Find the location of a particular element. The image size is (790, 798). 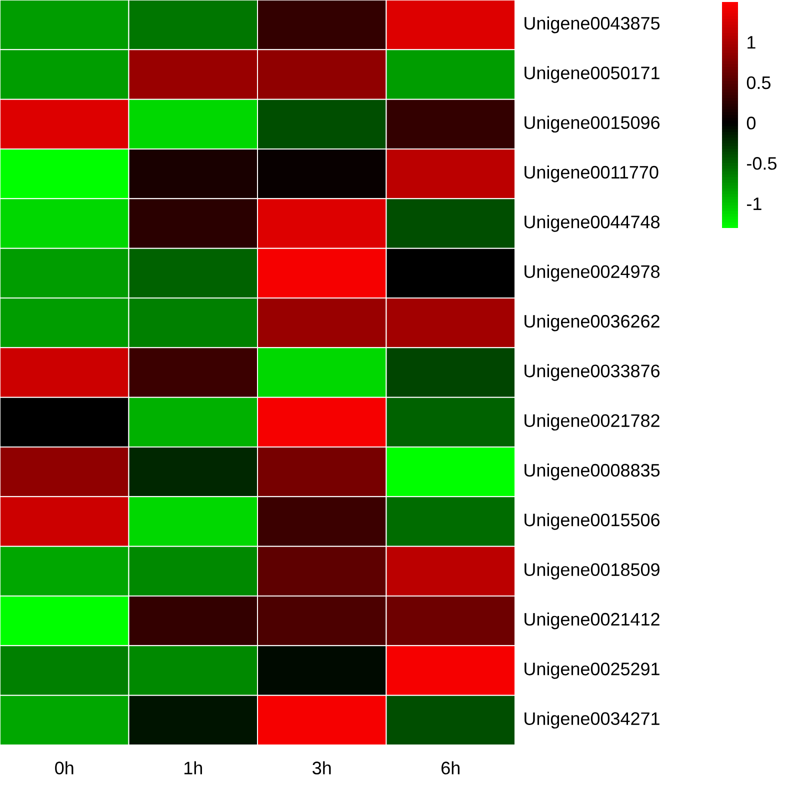

x-tick-label: 0h is located at coordinates (64, 767).